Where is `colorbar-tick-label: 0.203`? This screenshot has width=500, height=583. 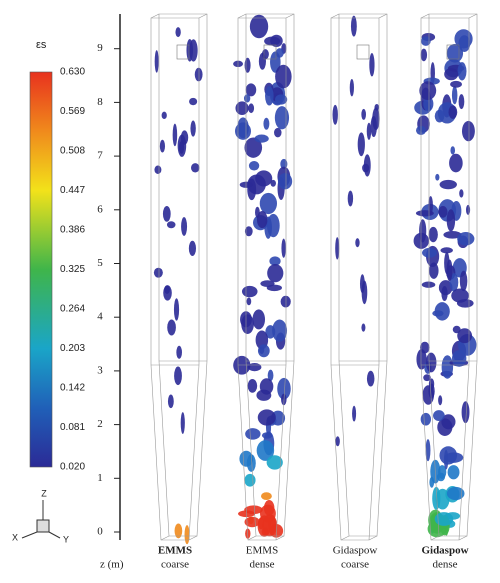
colorbar-tick-label: 0.203 is located at coordinates (72, 348).